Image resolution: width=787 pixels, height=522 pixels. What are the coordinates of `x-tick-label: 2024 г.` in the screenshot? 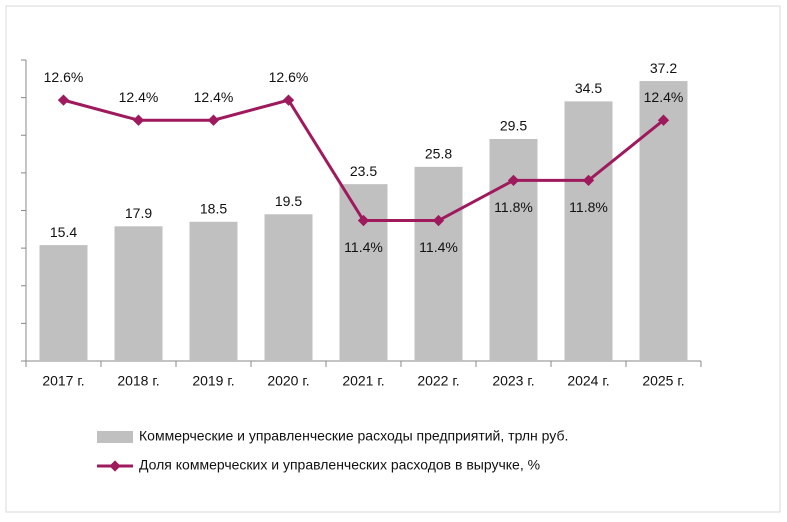 It's located at (588, 381).